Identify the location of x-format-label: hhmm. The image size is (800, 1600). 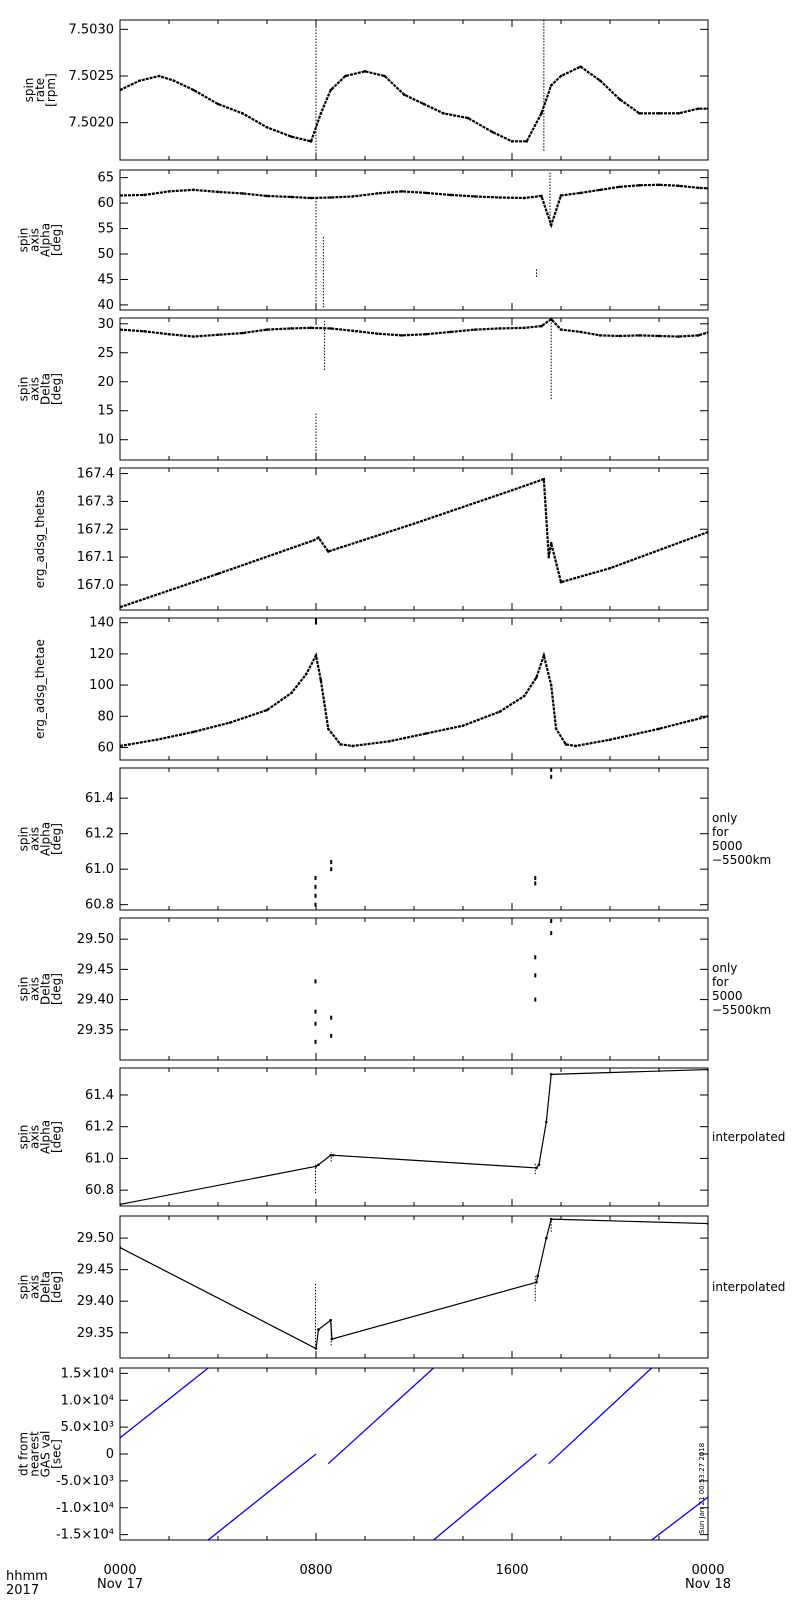
(27, 1576).